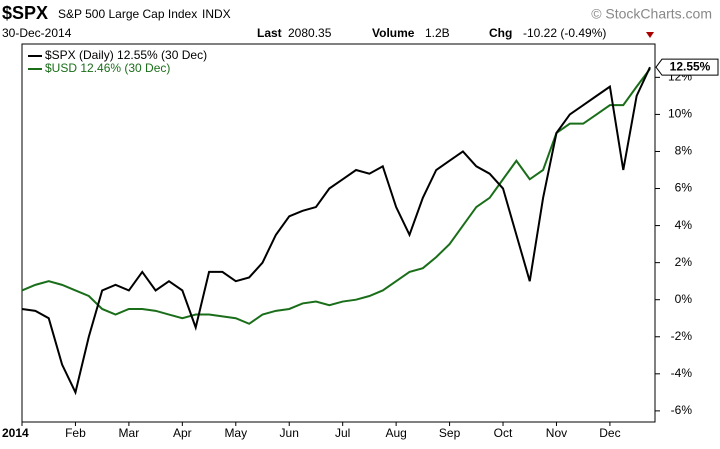 Image resolution: width=720 pixels, height=449 pixels. I want to click on x-tick-label: May, so click(235, 433).